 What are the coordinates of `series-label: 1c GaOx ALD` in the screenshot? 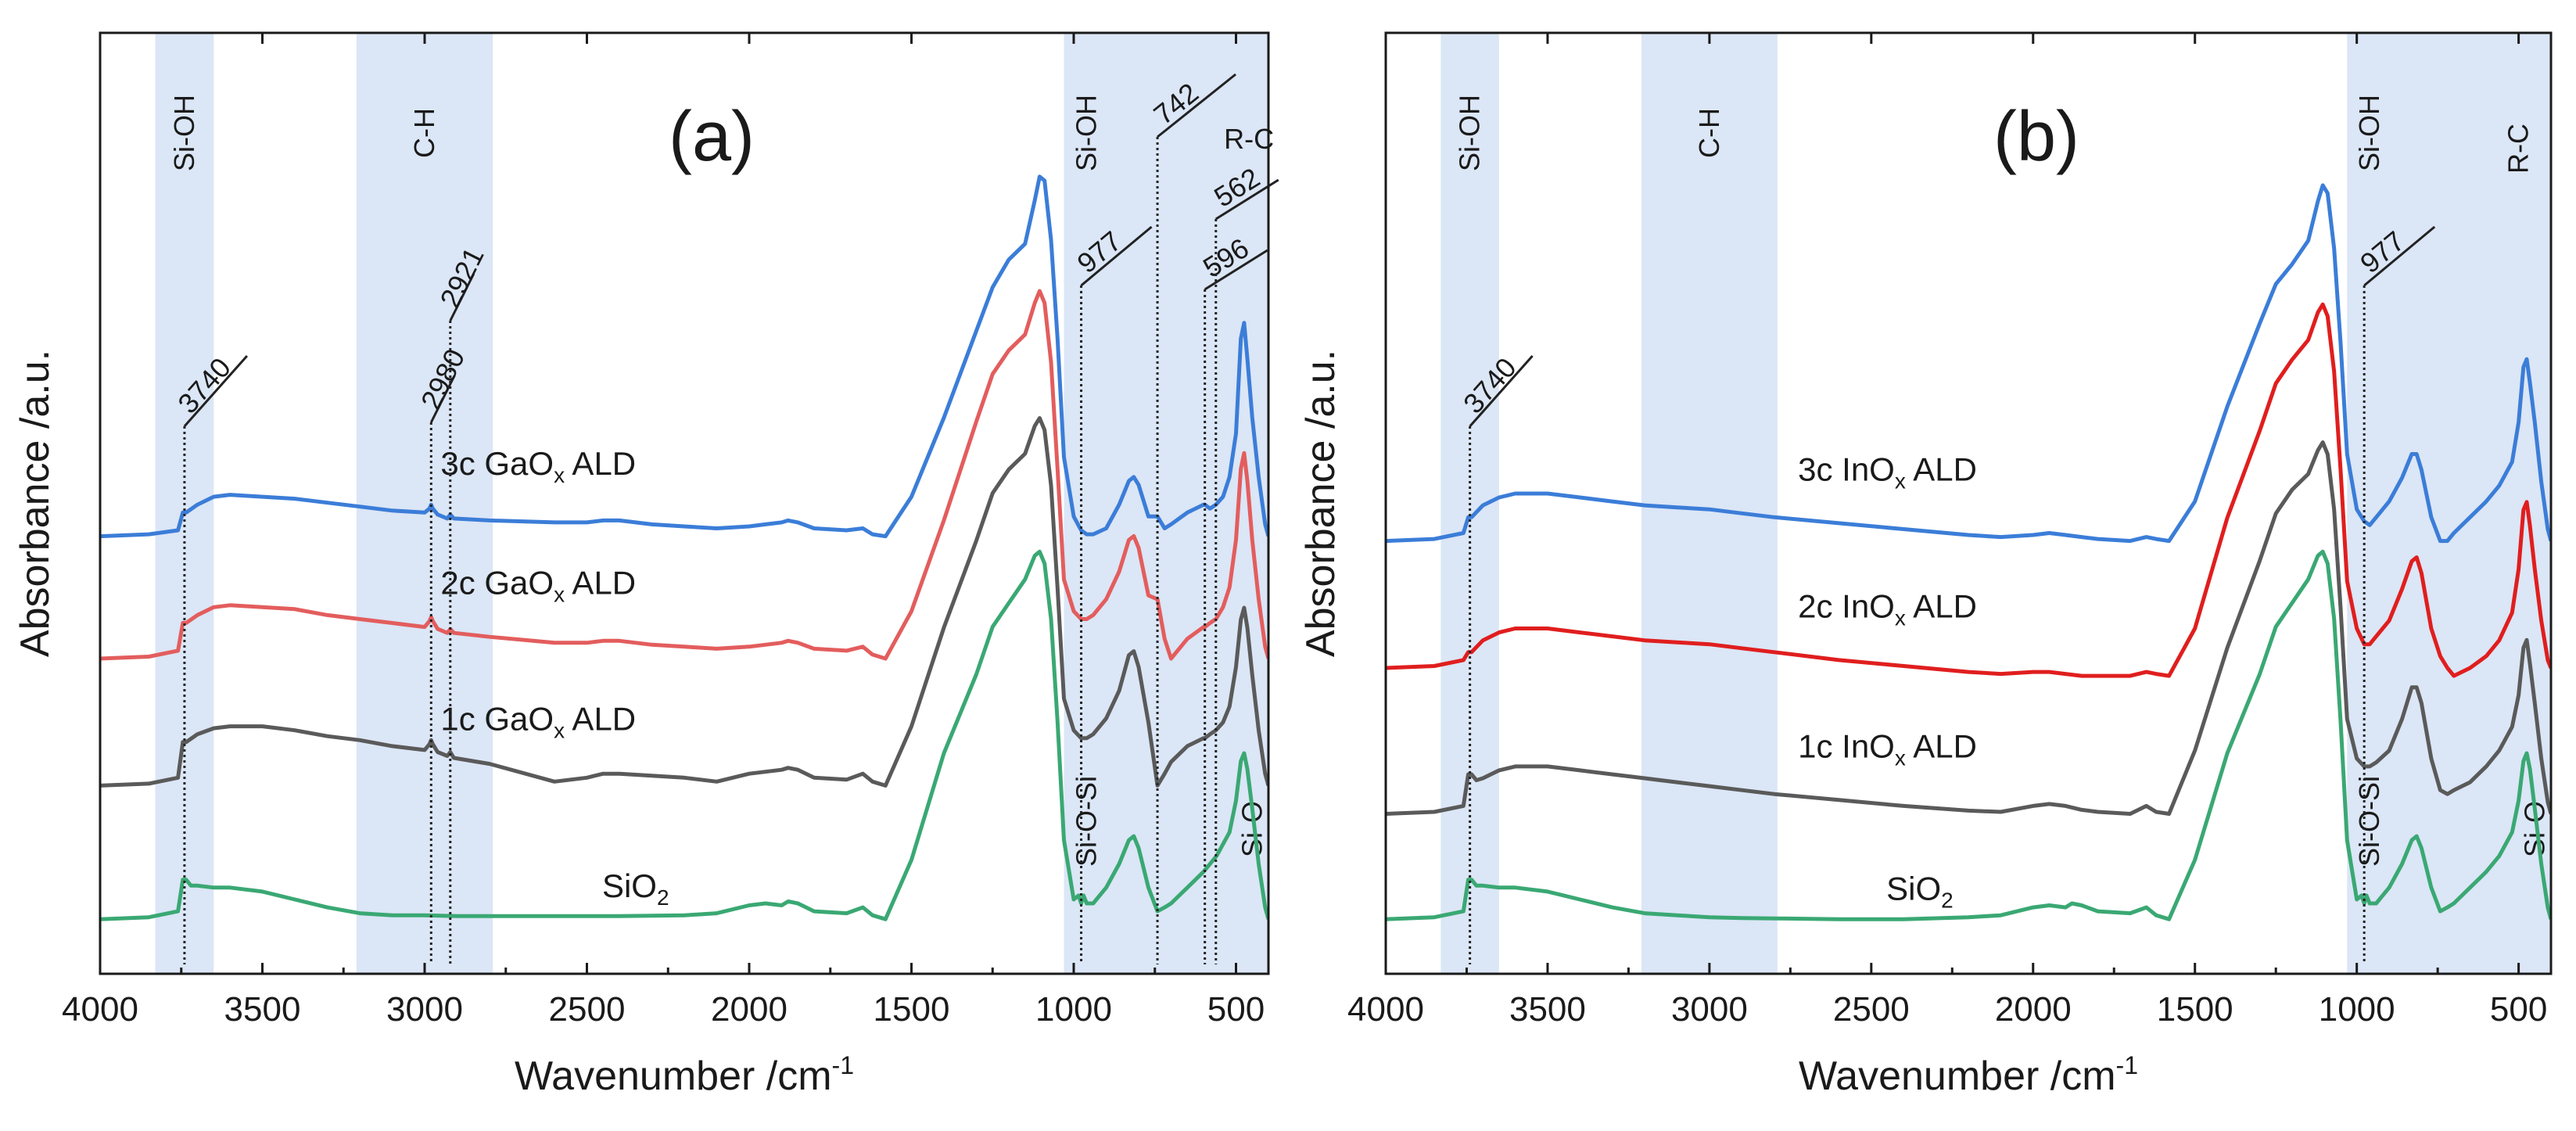 It's located at (538, 722).